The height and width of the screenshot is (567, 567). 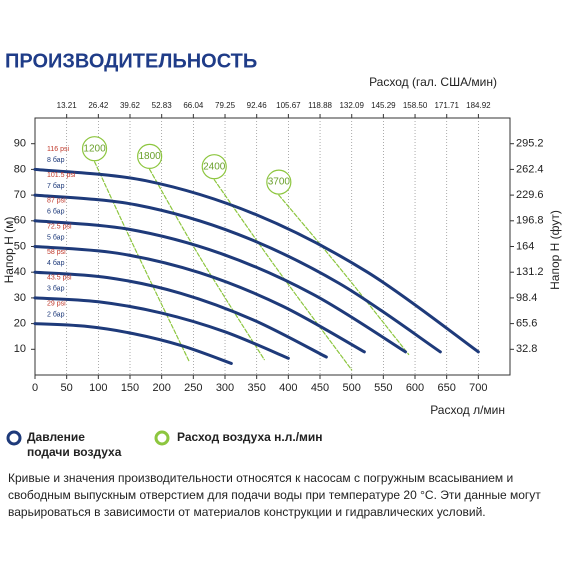 What do you see at coordinates (20, 195) in the screenshot?
I see `y-tick-label: 70` at bounding box center [20, 195].